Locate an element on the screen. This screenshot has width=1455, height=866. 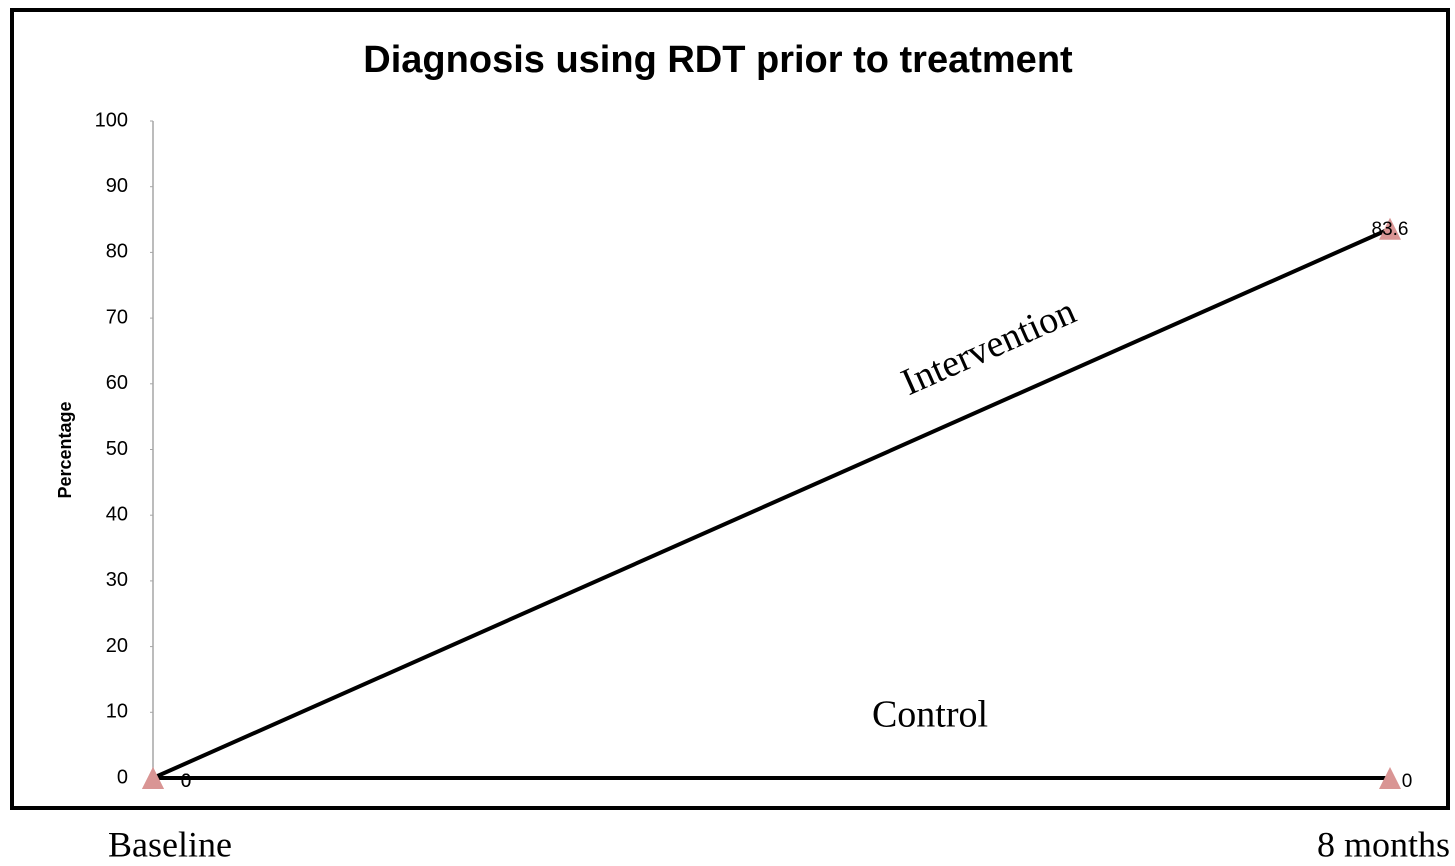
x-tick-label: 8 months is located at coordinates (1383, 844).